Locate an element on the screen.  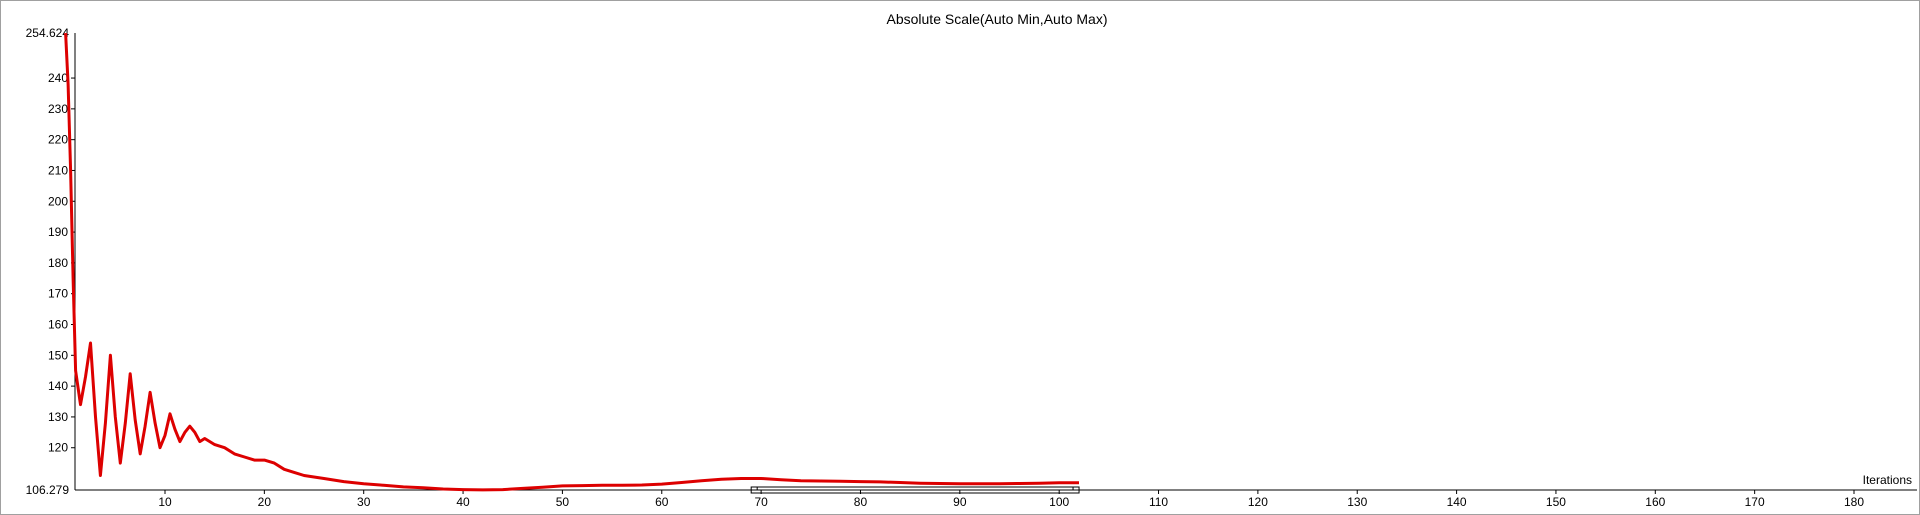
x-tick-label: 130 is located at coordinates (1357, 502).